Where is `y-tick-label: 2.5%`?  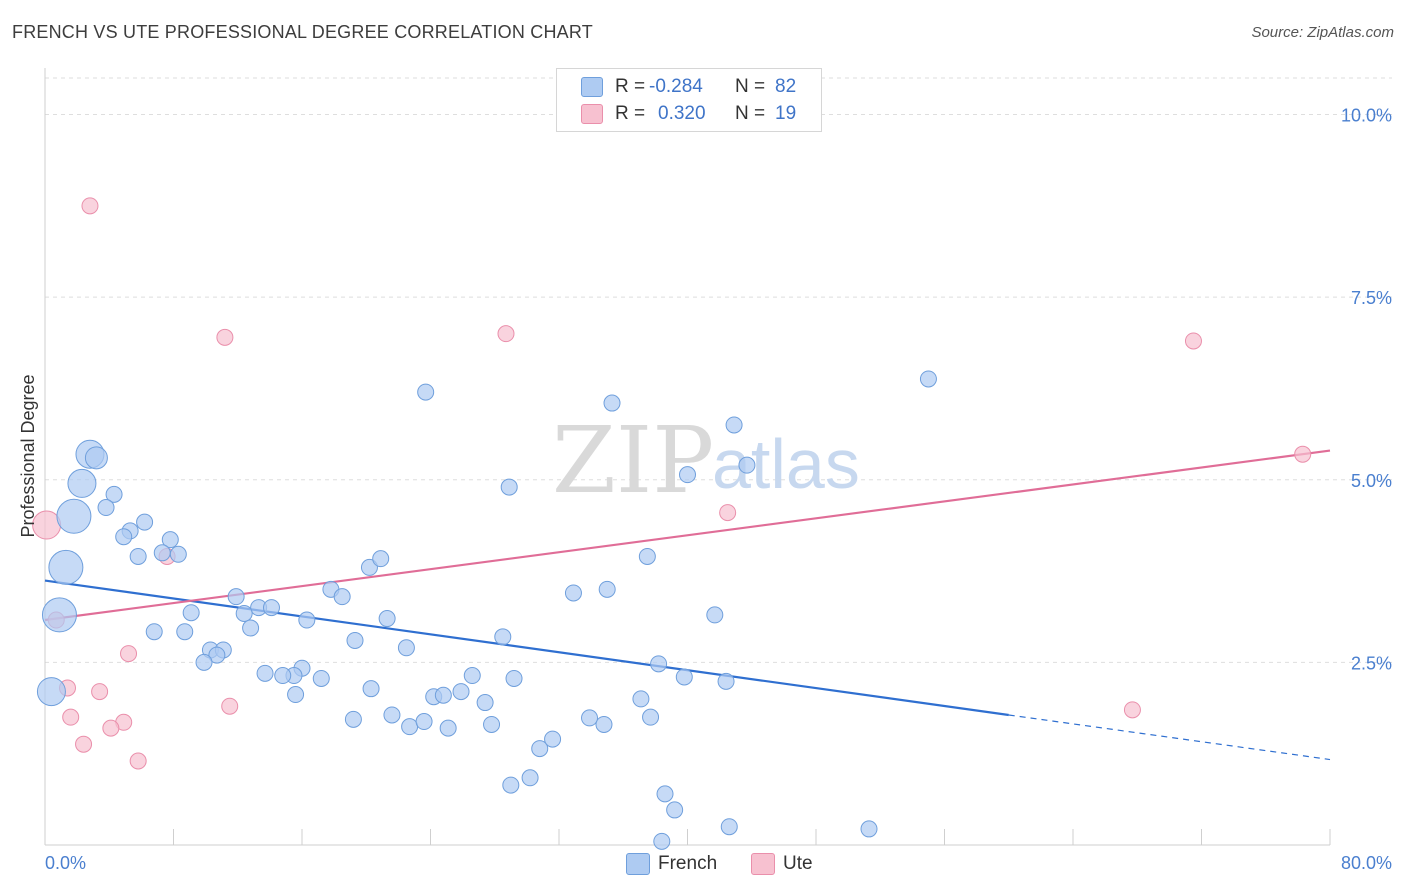
y-tick-label: 2.5% is located at coordinates (1371, 663).